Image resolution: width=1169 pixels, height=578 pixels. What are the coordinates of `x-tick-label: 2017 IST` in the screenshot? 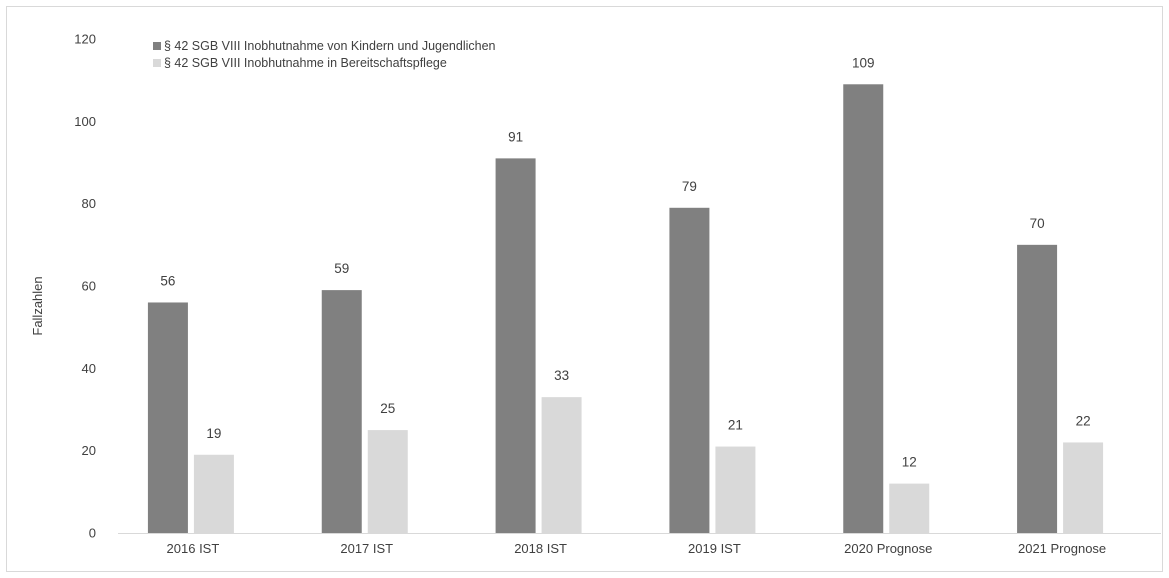 It's located at (366, 548).